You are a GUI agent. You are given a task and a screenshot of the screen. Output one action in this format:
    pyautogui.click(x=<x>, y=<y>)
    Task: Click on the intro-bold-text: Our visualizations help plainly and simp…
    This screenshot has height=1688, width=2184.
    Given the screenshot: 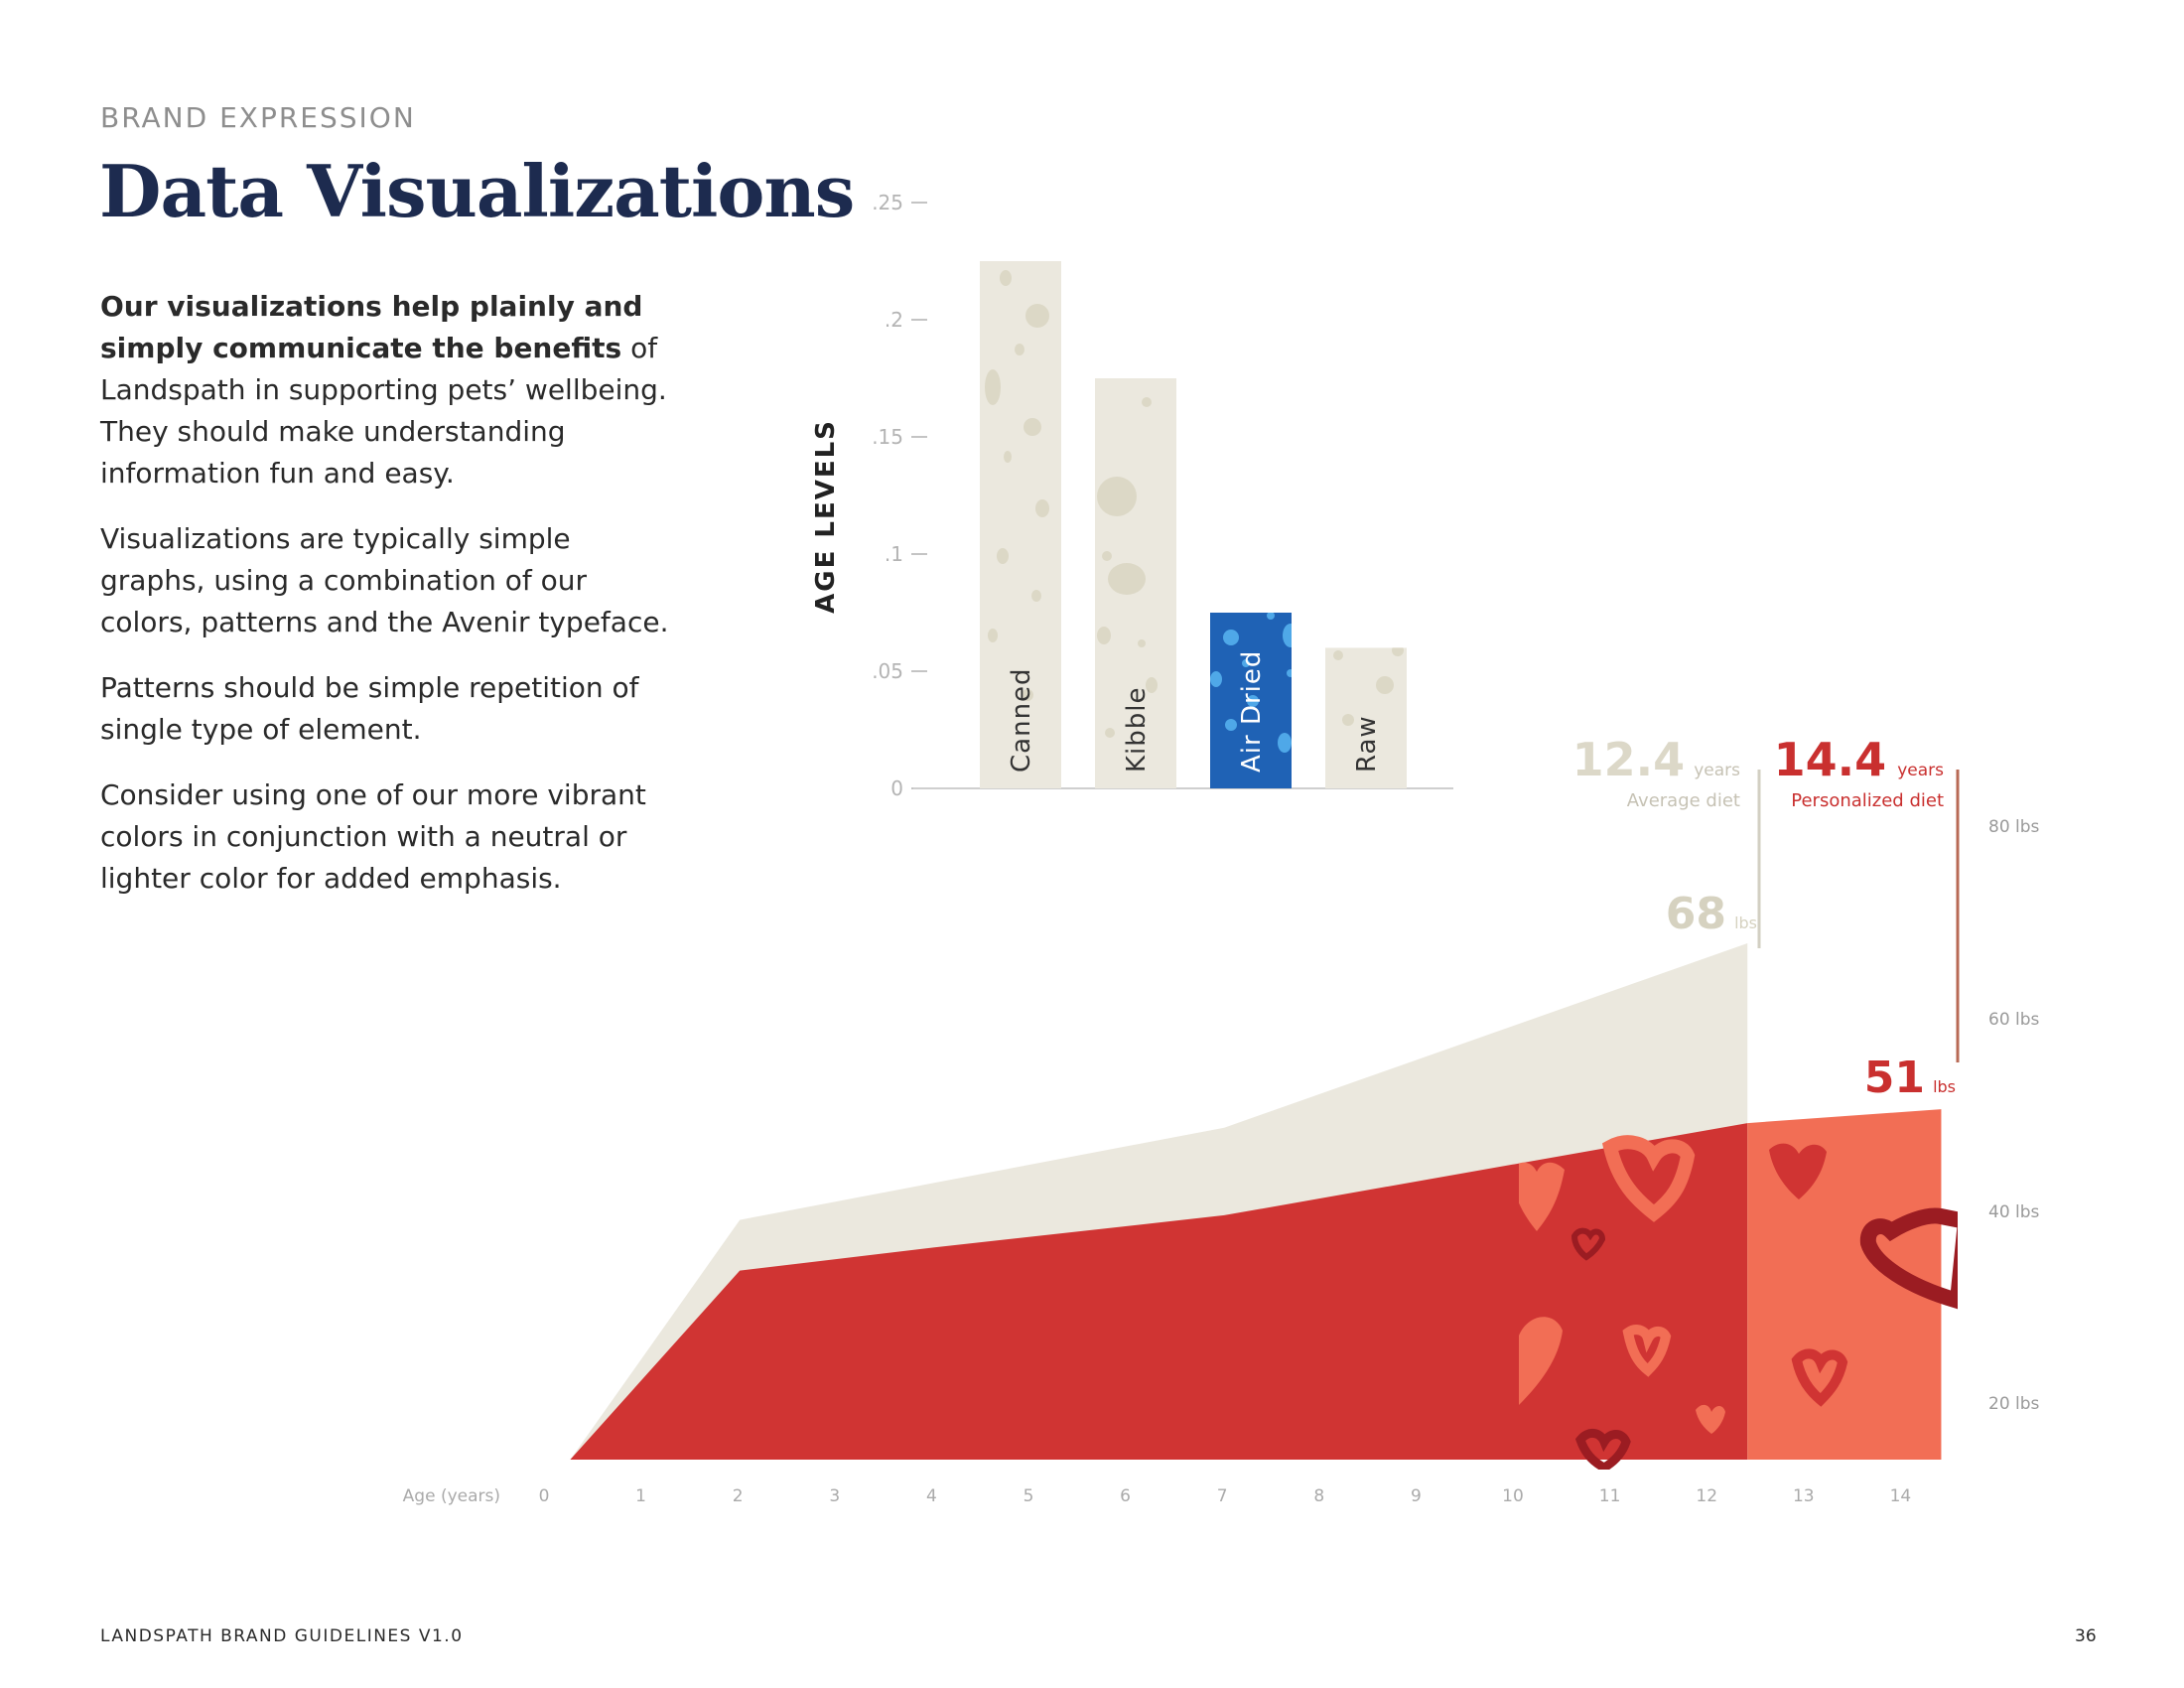 What is the action you would take?
    pyautogui.click(x=371, y=327)
    